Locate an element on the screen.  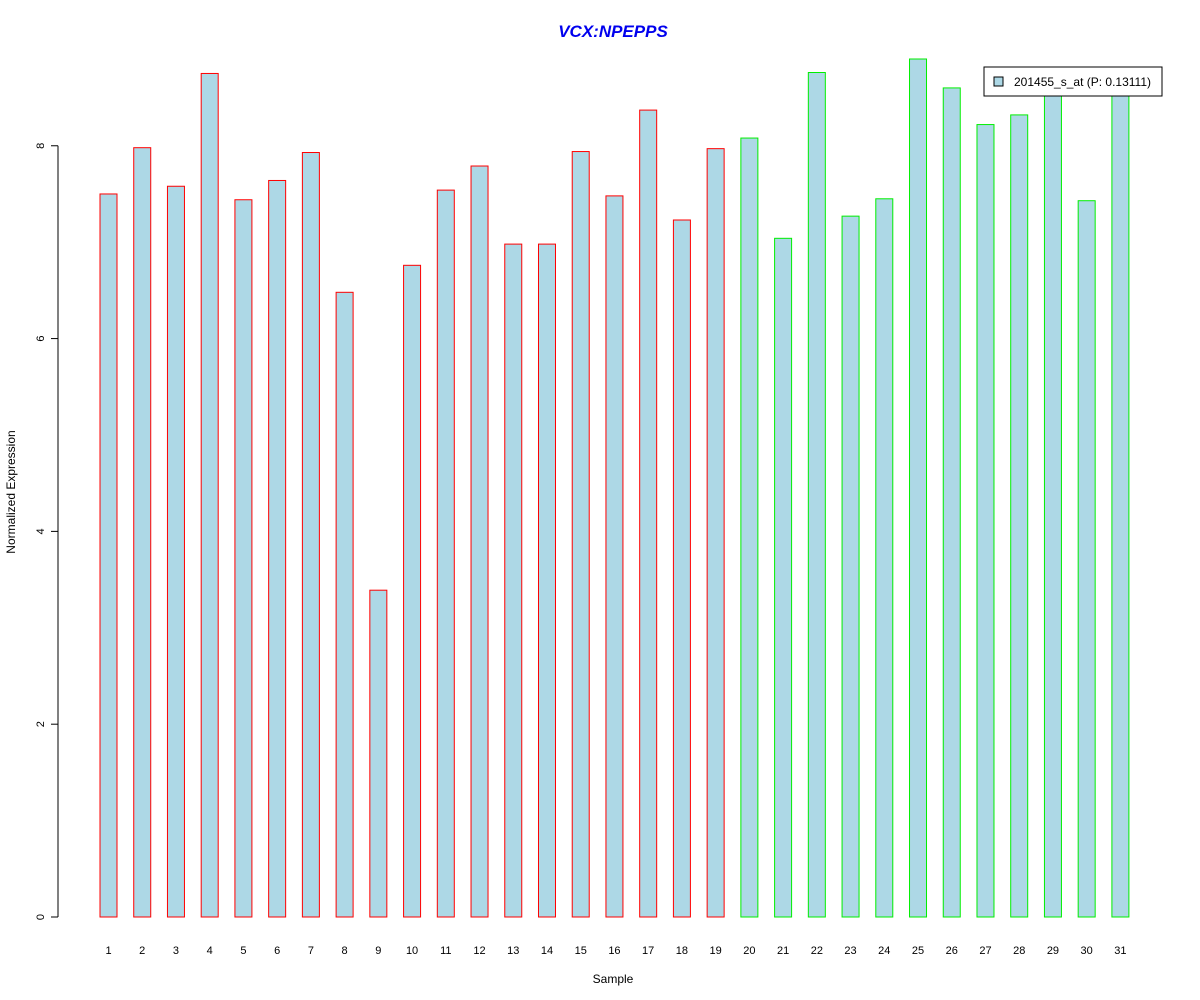
x-tick-label: 22 is located at coordinates (817, 951).